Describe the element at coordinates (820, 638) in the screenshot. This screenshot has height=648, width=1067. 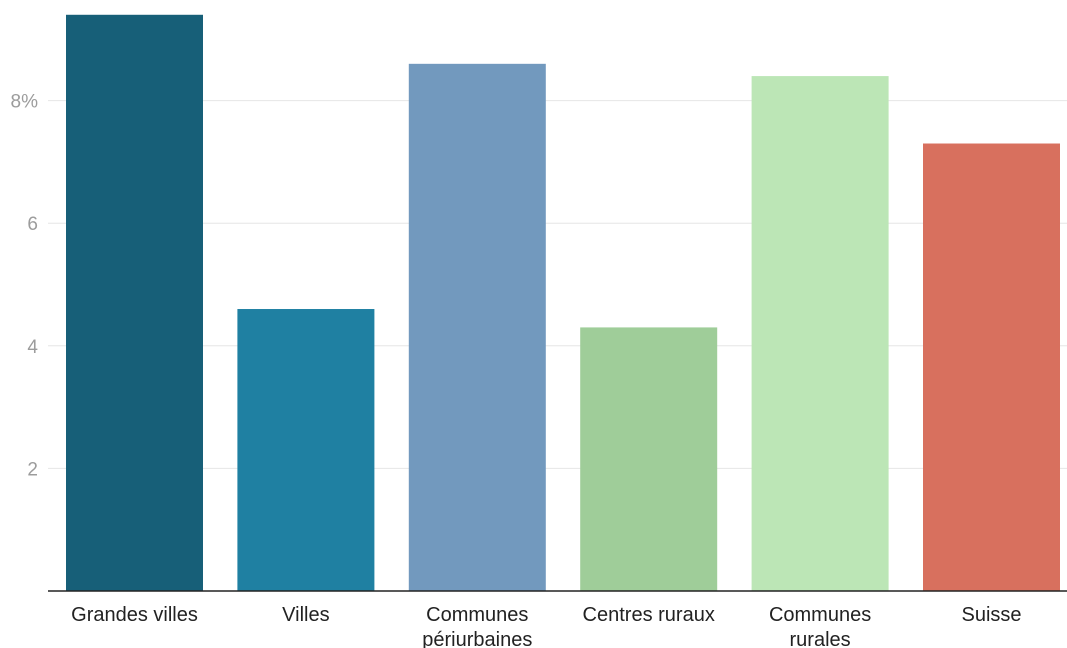
I see `x-tick-label-line: rurales` at that location.